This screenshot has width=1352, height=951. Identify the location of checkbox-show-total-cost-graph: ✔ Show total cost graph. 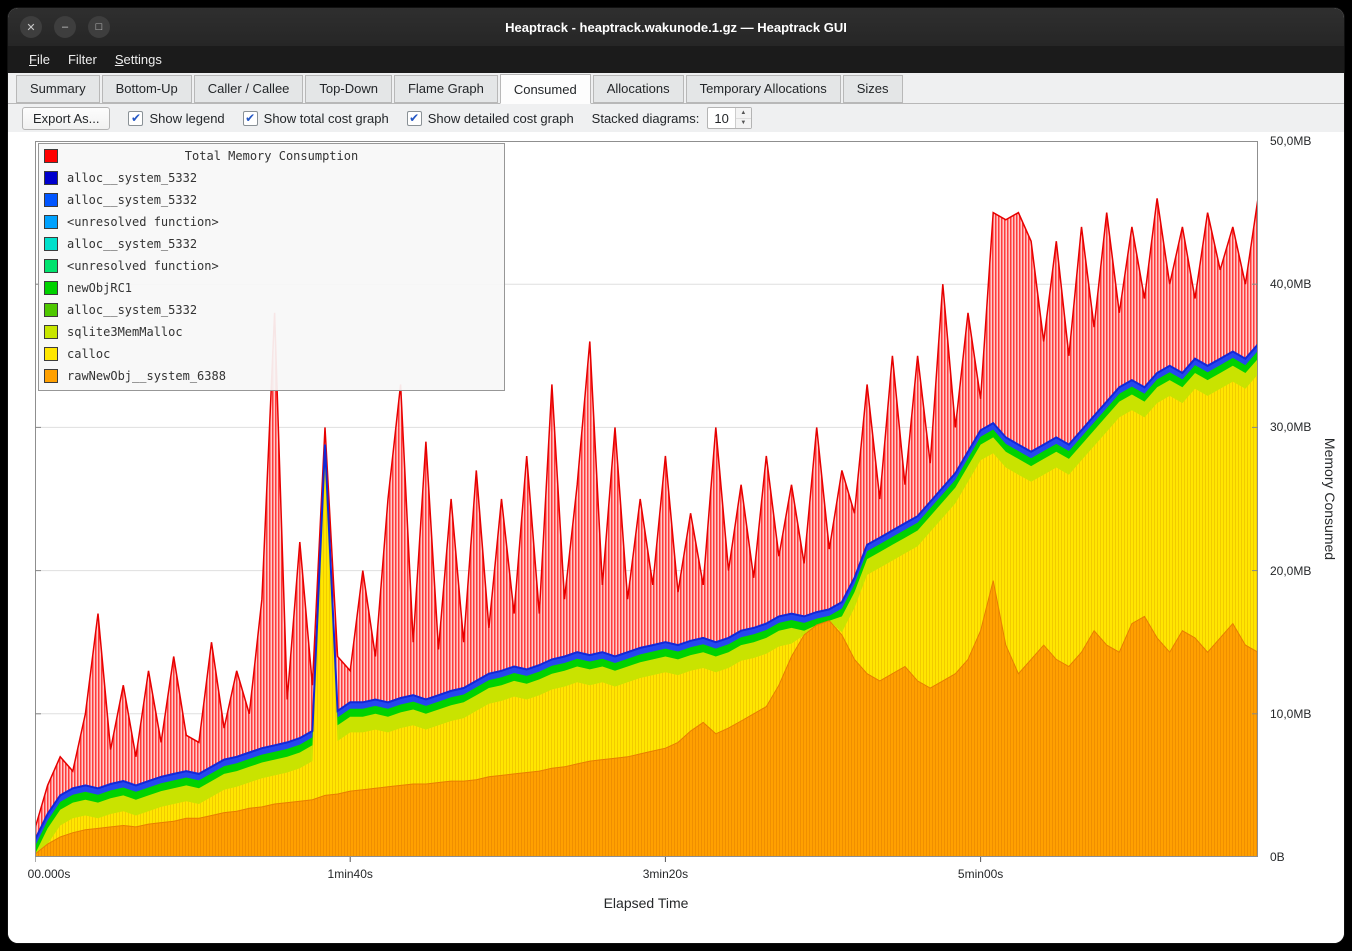
(315, 118).